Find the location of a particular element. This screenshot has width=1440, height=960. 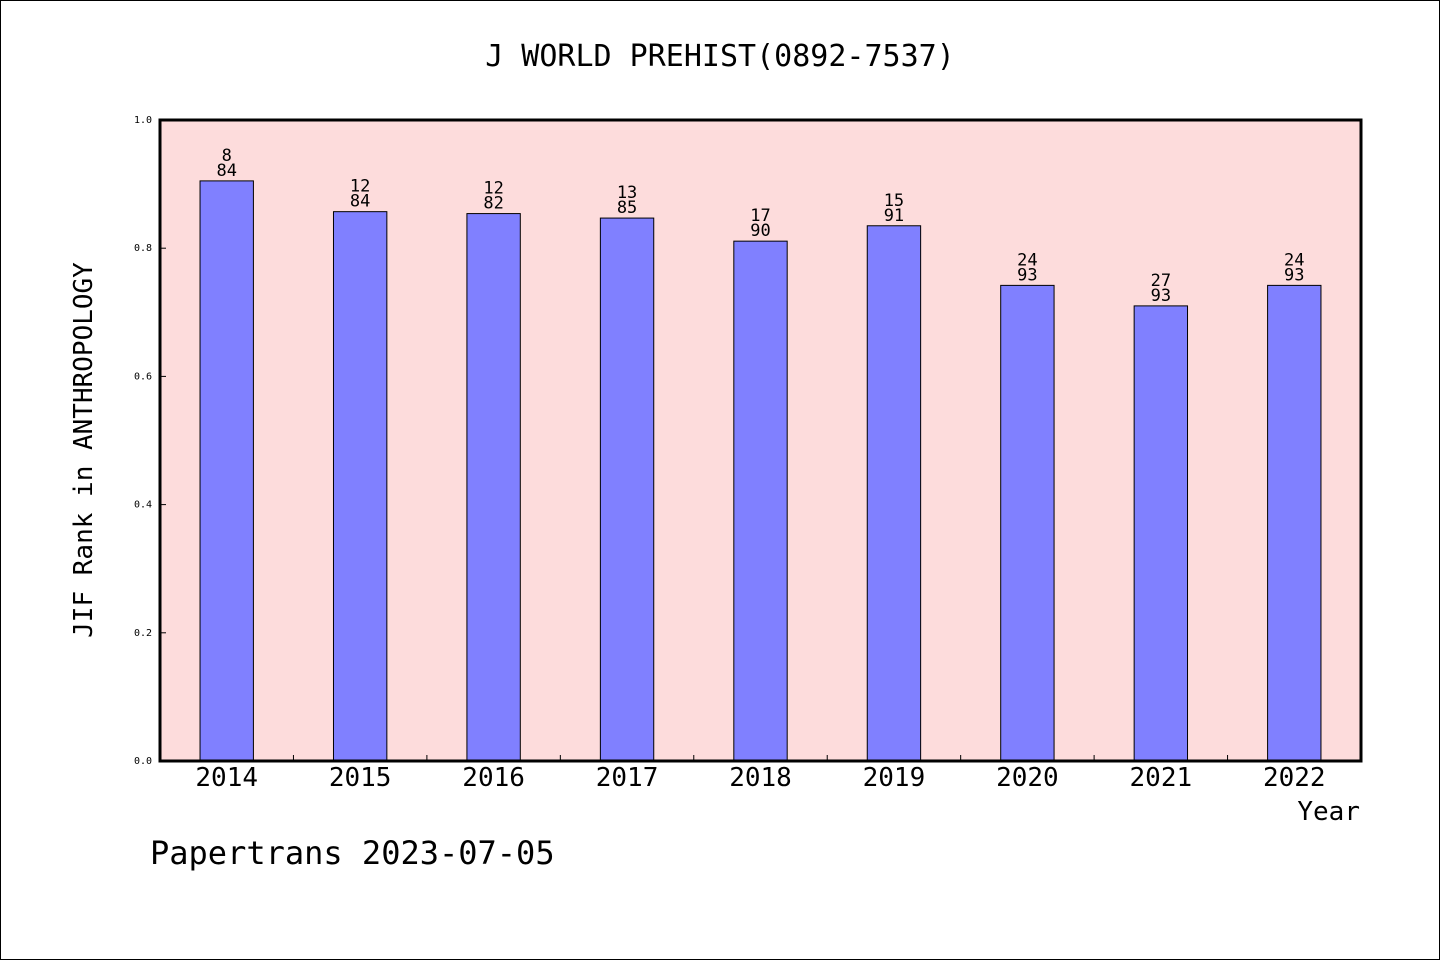

x-tick-label-2022: 2022 is located at coordinates (1294, 778).